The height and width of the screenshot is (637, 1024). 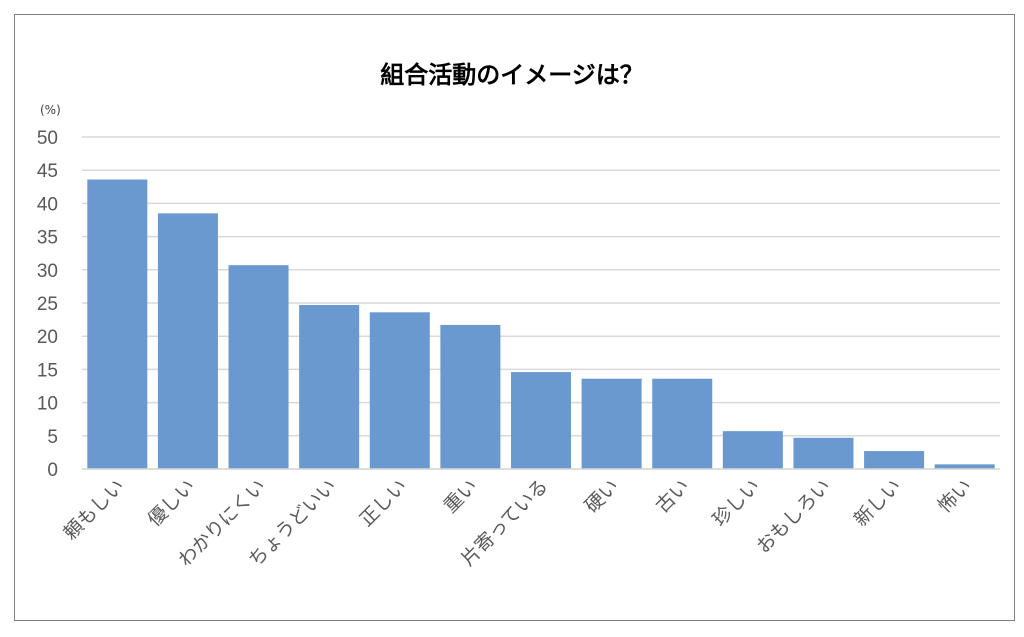 I want to click on x-tick-label: 新しい, so click(x=878, y=503).